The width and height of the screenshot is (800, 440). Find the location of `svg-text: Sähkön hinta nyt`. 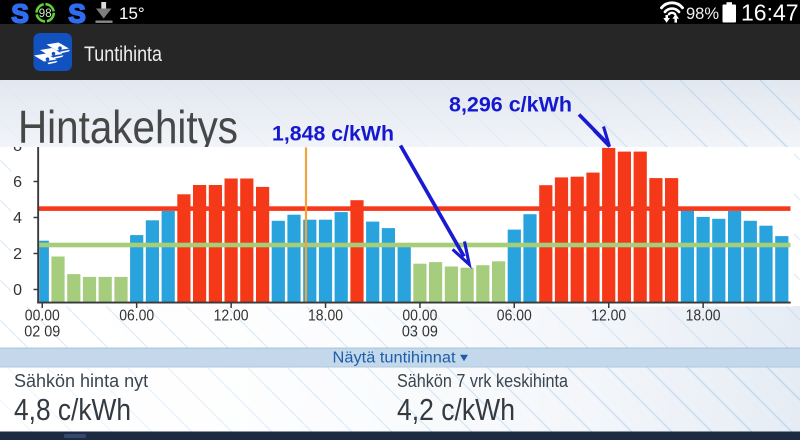

svg-text: Sähkön hinta nyt is located at coordinates (81, 381).